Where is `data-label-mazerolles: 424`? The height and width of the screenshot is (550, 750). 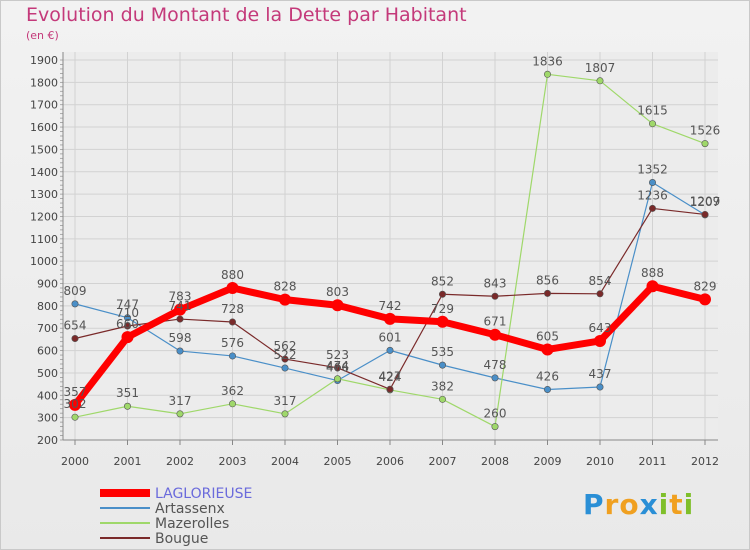
data-label-mazerolles: 424 is located at coordinates (390, 377).